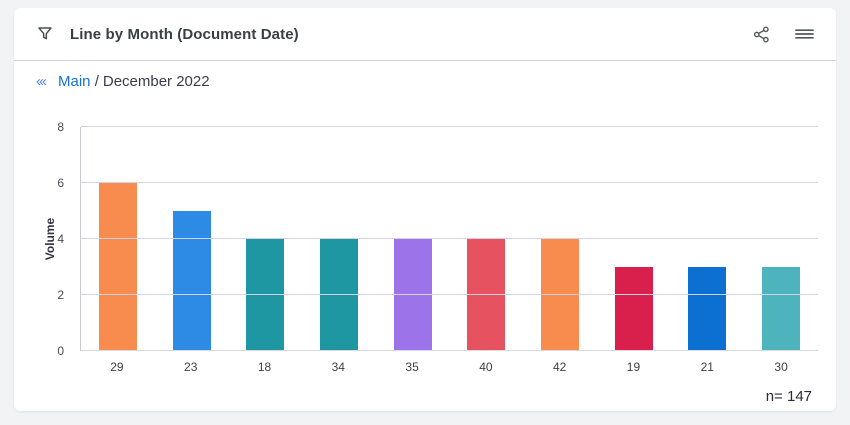 The height and width of the screenshot is (425, 850). I want to click on x-tick-label-23: 23, so click(191, 367).